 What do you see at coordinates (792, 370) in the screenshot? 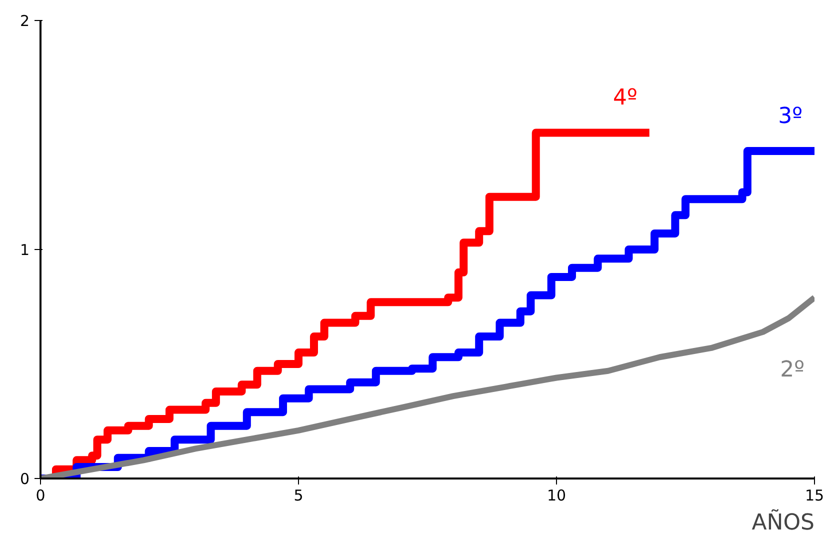
I see `series-label: 2º` at bounding box center [792, 370].